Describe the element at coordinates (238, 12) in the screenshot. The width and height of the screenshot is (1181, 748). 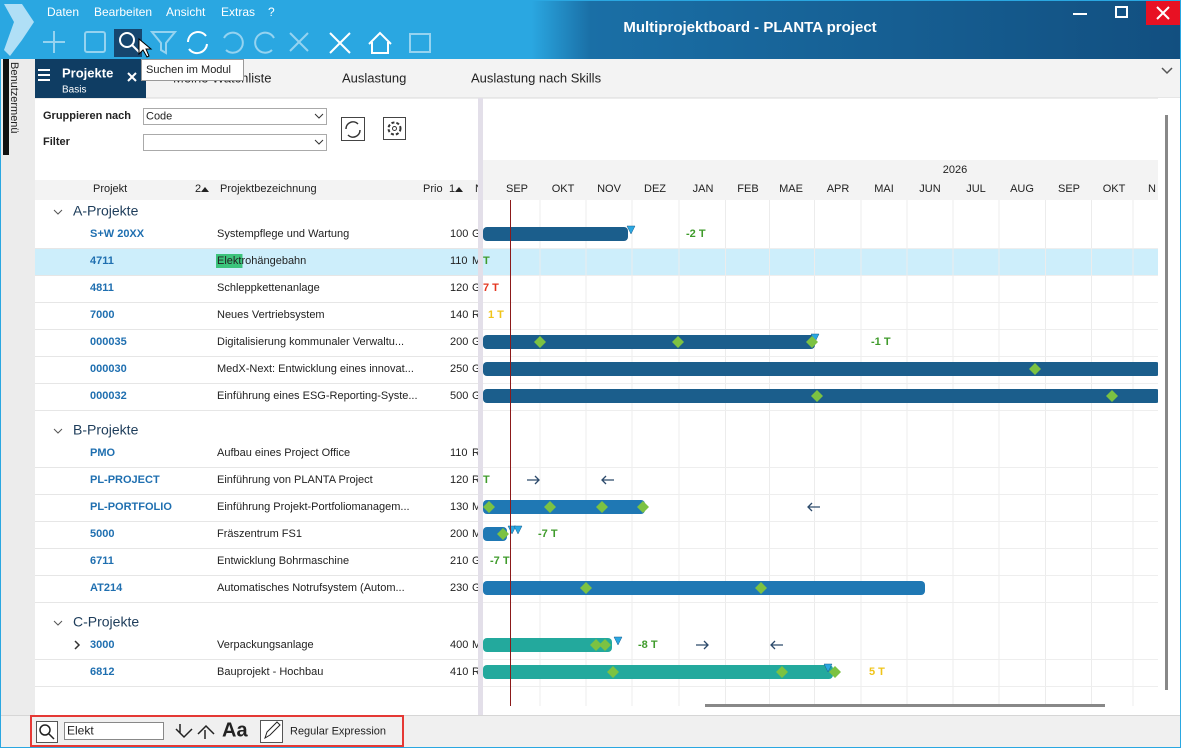
I see `menu-item: Extras` at that location.